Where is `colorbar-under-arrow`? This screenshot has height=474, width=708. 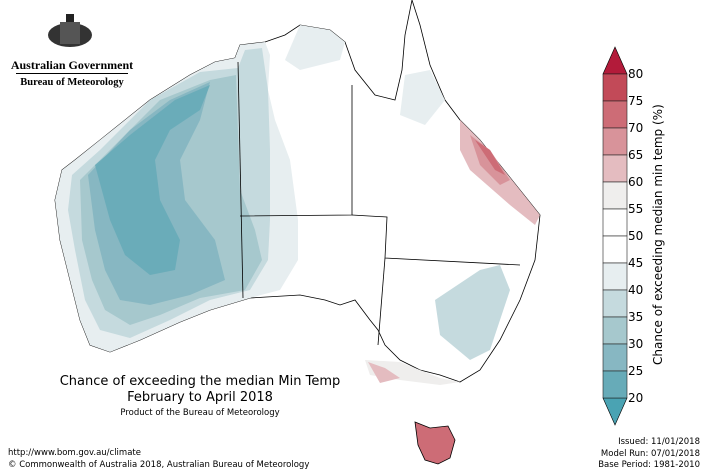
colorbar-under-arrow is located at coordinates (615, 411).